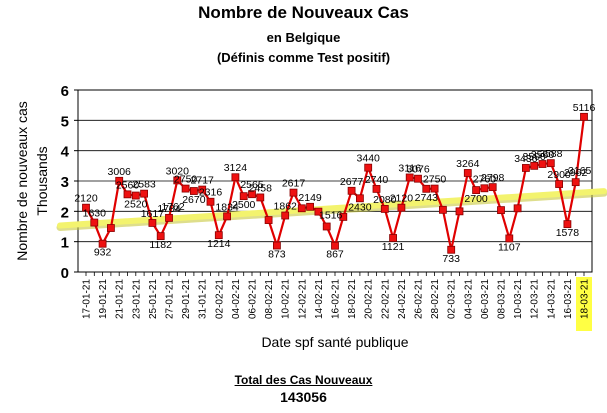 Image resolution: width=607 pixels, height=413 pixels. Describe the element at coordinates (65, 182) in the screenshot. I see `y-tick-label: 3` at that location.